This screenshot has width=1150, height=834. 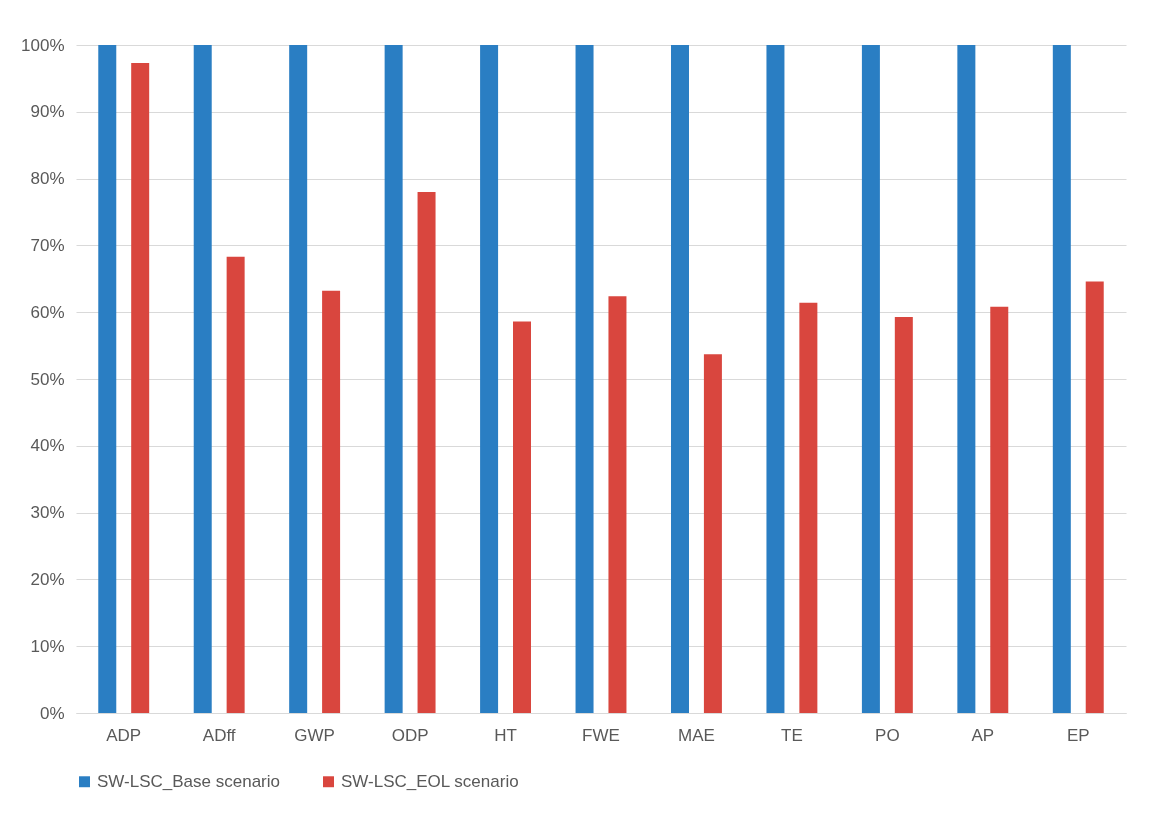 What do you see at coordinates (188, 781) in the screenshot?
I see `legend-label: SW-LSC_Base scenario` at bounding box center [188, 781].